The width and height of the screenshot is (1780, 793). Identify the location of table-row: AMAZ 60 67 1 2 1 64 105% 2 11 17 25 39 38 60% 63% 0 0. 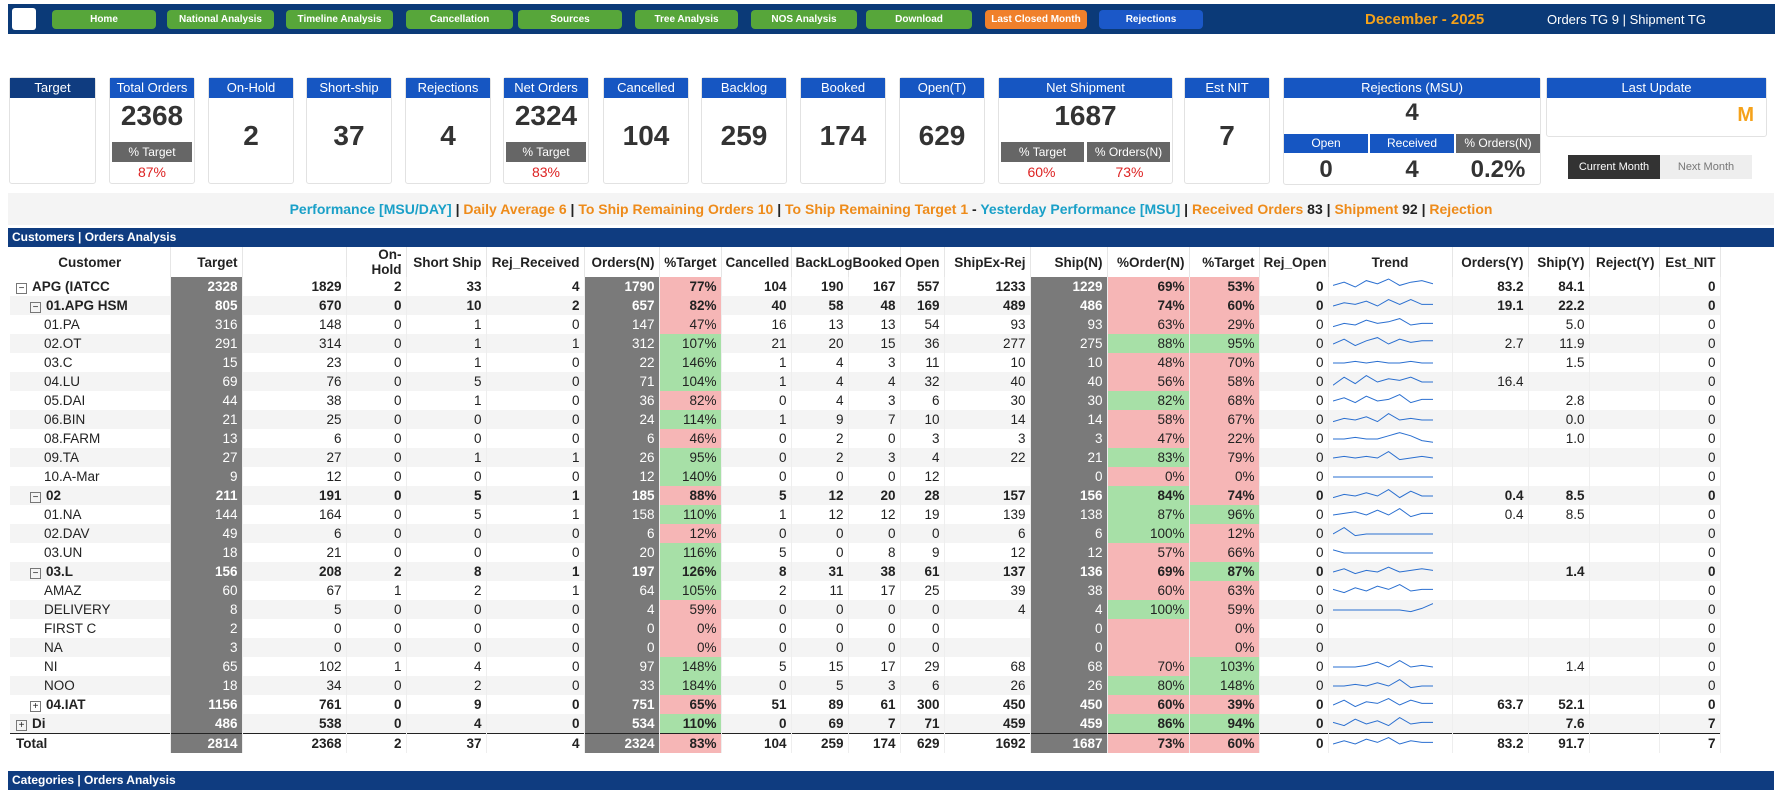
(865, 590).